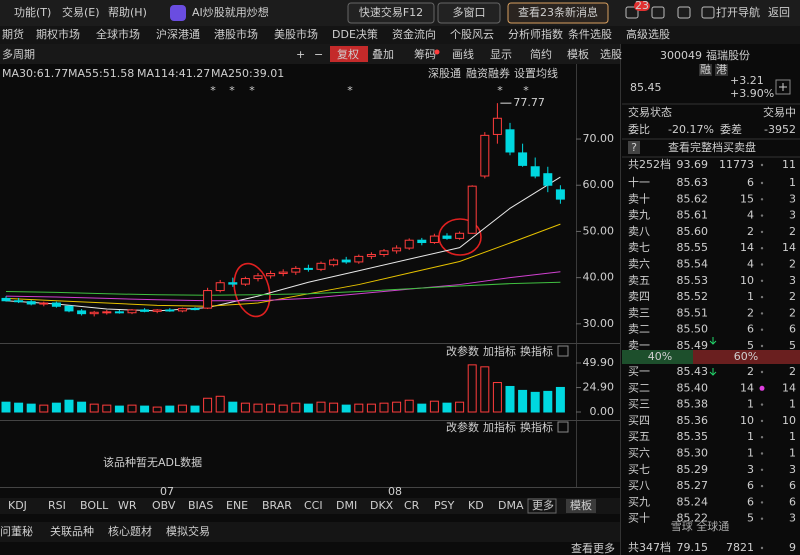 The width and height of the screenshot is (800, 555). What do you see at coordinates (17, 505) in the screenshot?
I see `indicator-tab: KDJ` at bounding box center [17, 505].